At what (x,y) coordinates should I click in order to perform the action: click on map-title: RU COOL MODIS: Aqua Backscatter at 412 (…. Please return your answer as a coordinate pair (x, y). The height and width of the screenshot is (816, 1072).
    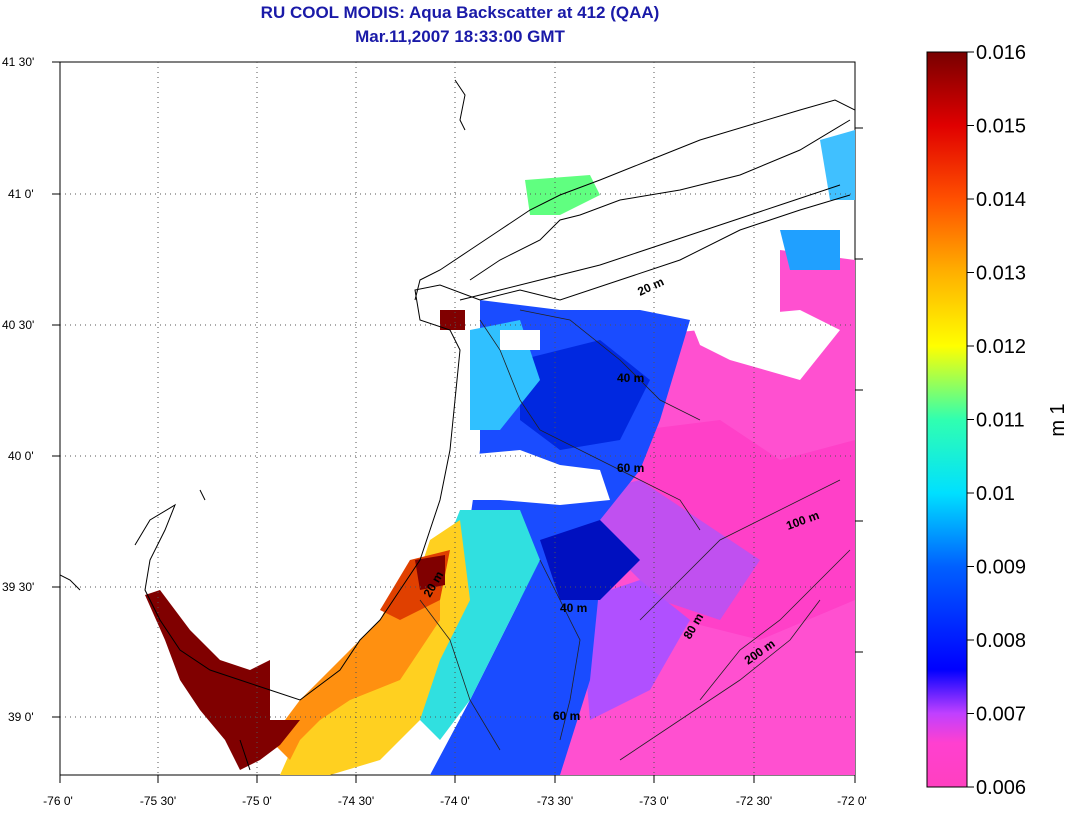
    Looking at the image, I should click on (460, 12).